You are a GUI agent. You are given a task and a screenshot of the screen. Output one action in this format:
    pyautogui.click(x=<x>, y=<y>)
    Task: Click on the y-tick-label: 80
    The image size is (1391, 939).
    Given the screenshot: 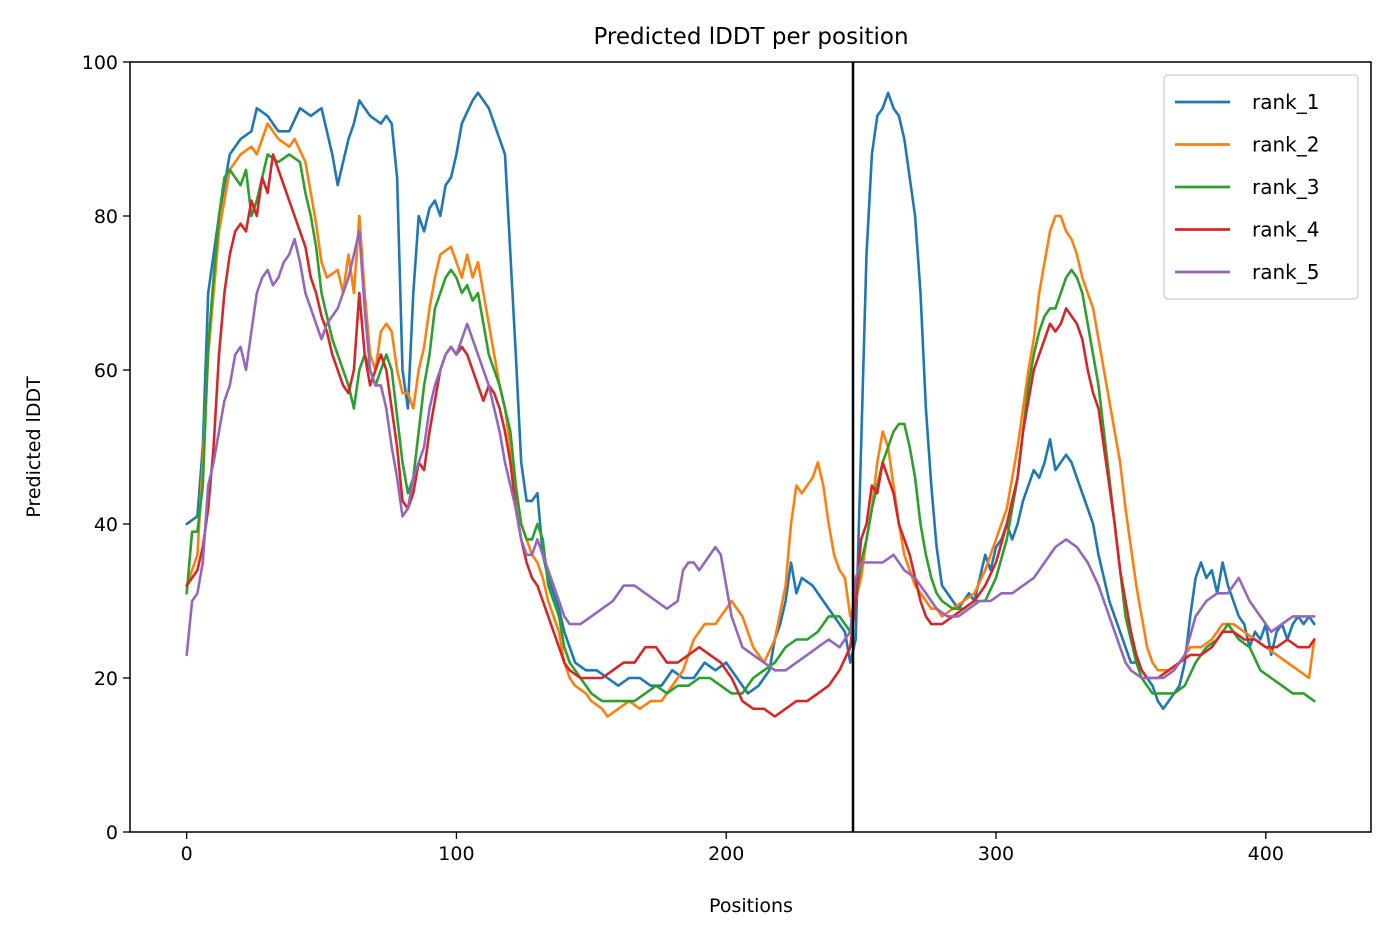 What is the action you would take?
    pyautogui.click(x=106, y=217)
    